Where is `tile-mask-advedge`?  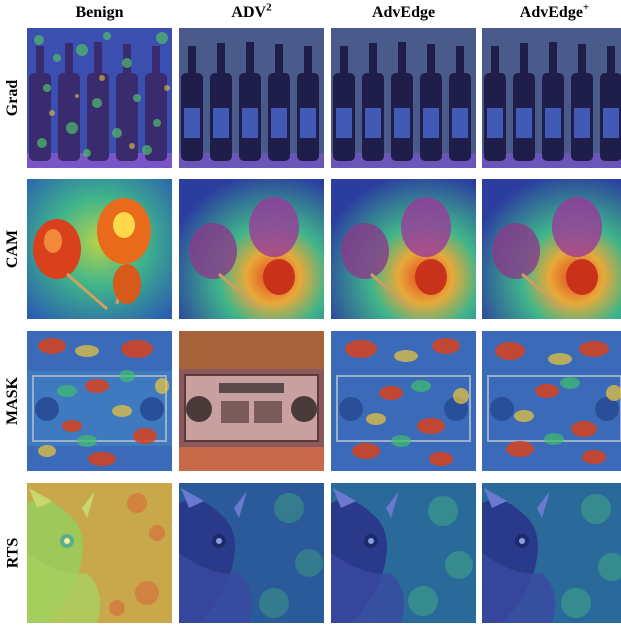 tile-mask-advedge is located at coordinates (403, 401).